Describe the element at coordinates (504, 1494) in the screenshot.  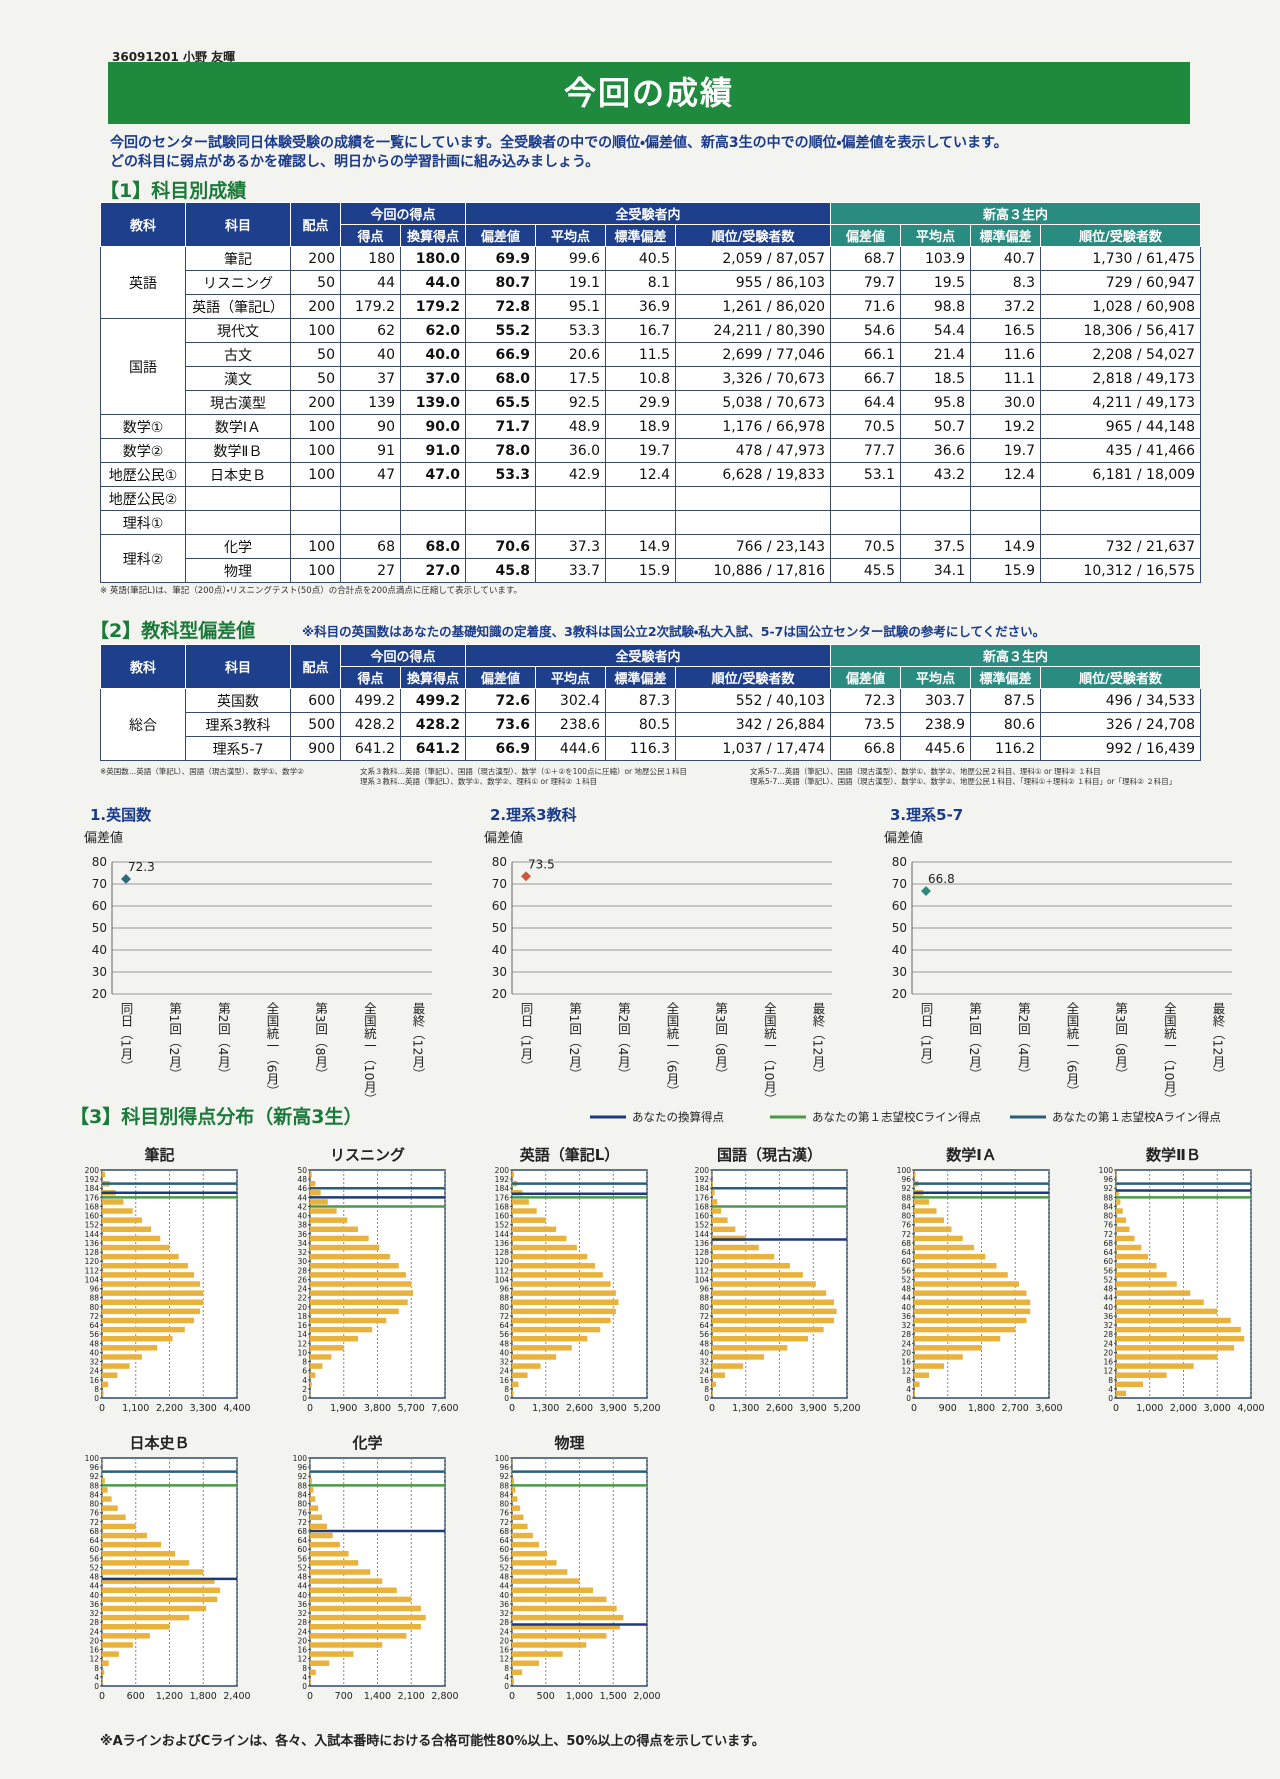
I see `y-tick-label: 84` at that location.